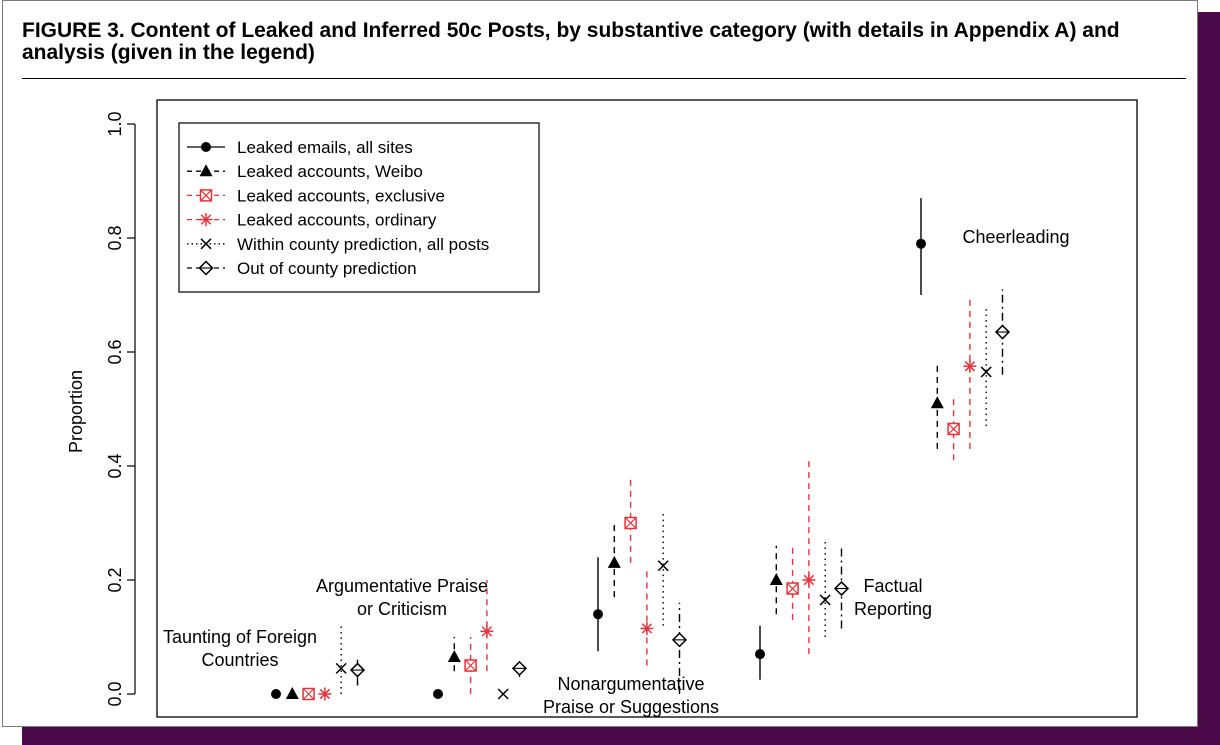 Image resolution: width=1220 pixels, height=745 pixels. What do you see at coordinates (115, 123) in the screenshot?
I see `y-tick-label: 1.0` at bounding box center [115, 123].